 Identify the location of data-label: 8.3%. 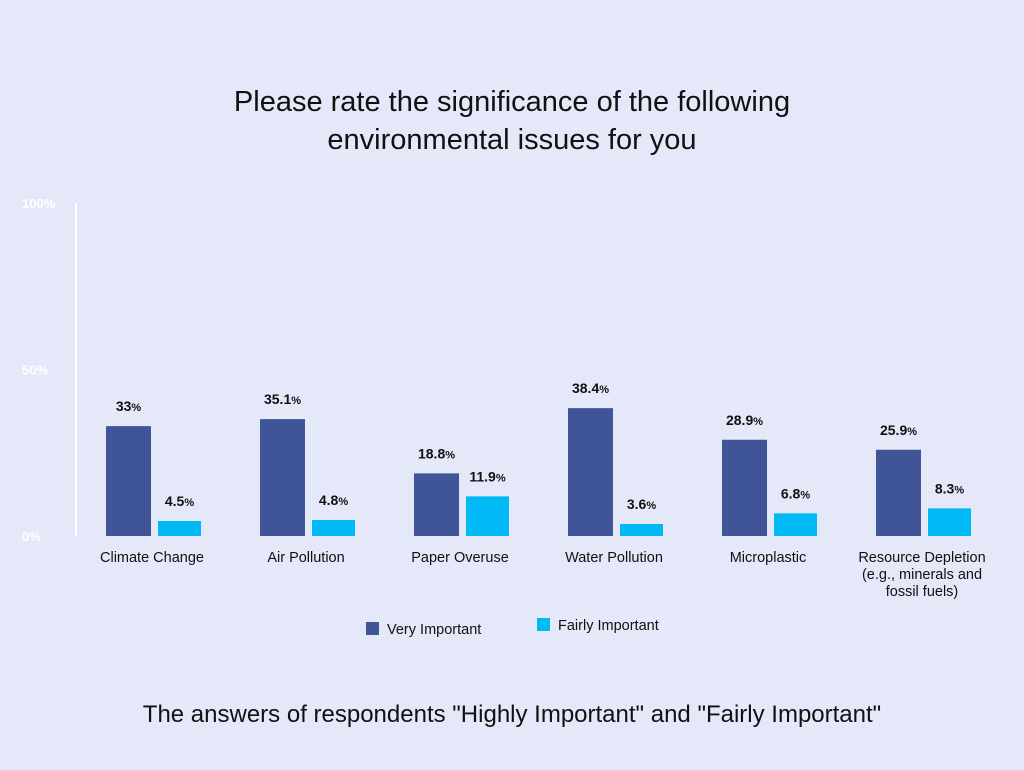
(949, 488).